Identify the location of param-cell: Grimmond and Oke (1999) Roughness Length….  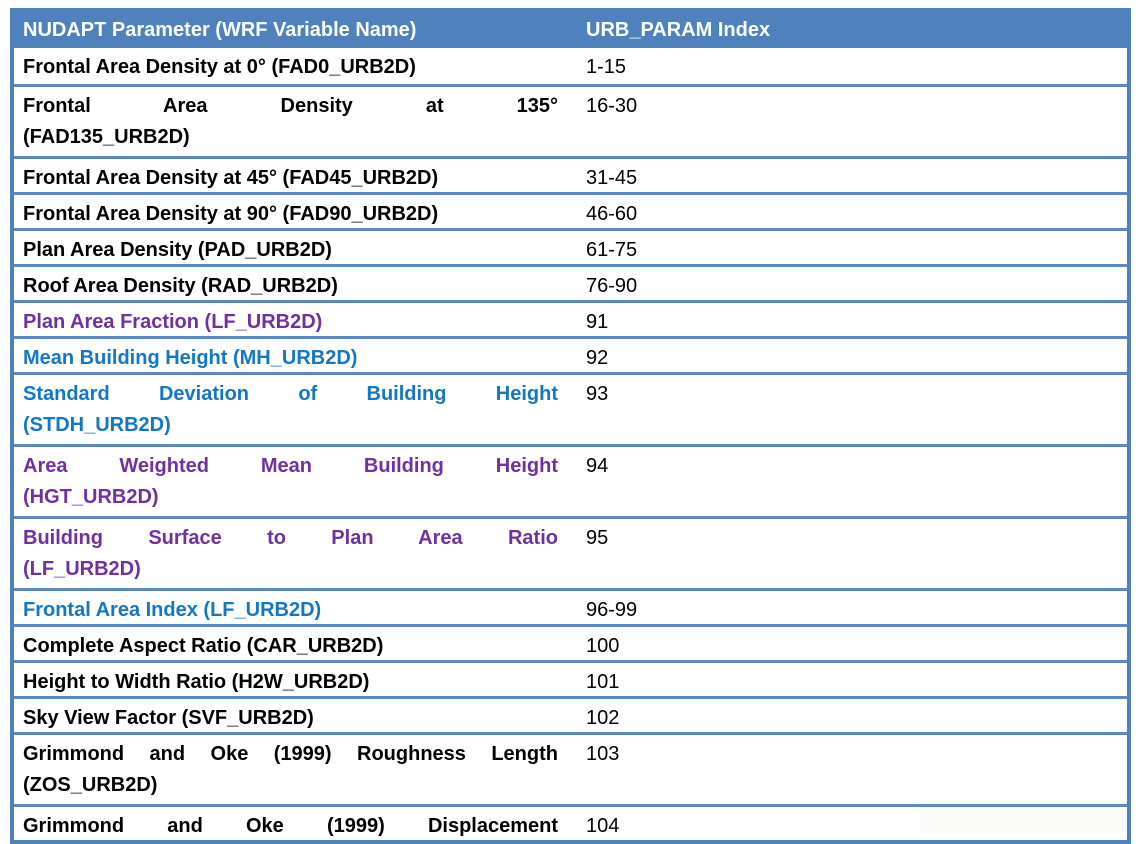
(292, 769).